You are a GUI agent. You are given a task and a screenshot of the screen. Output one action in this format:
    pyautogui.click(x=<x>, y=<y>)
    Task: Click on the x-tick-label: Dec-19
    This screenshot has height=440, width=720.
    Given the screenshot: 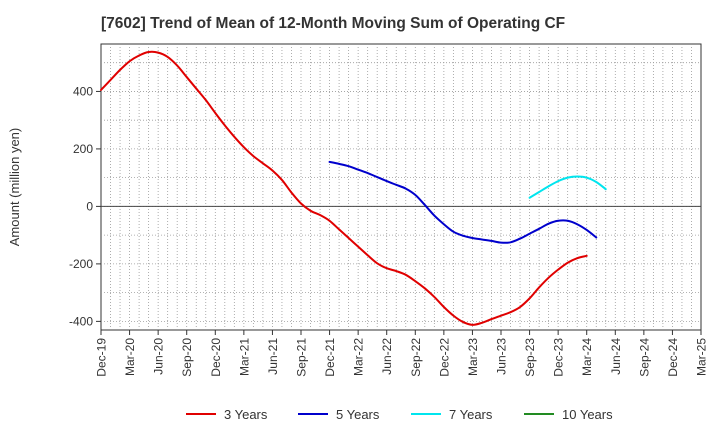 What is the action you would take?
    pyautogui.click(x=102, y=357)
    